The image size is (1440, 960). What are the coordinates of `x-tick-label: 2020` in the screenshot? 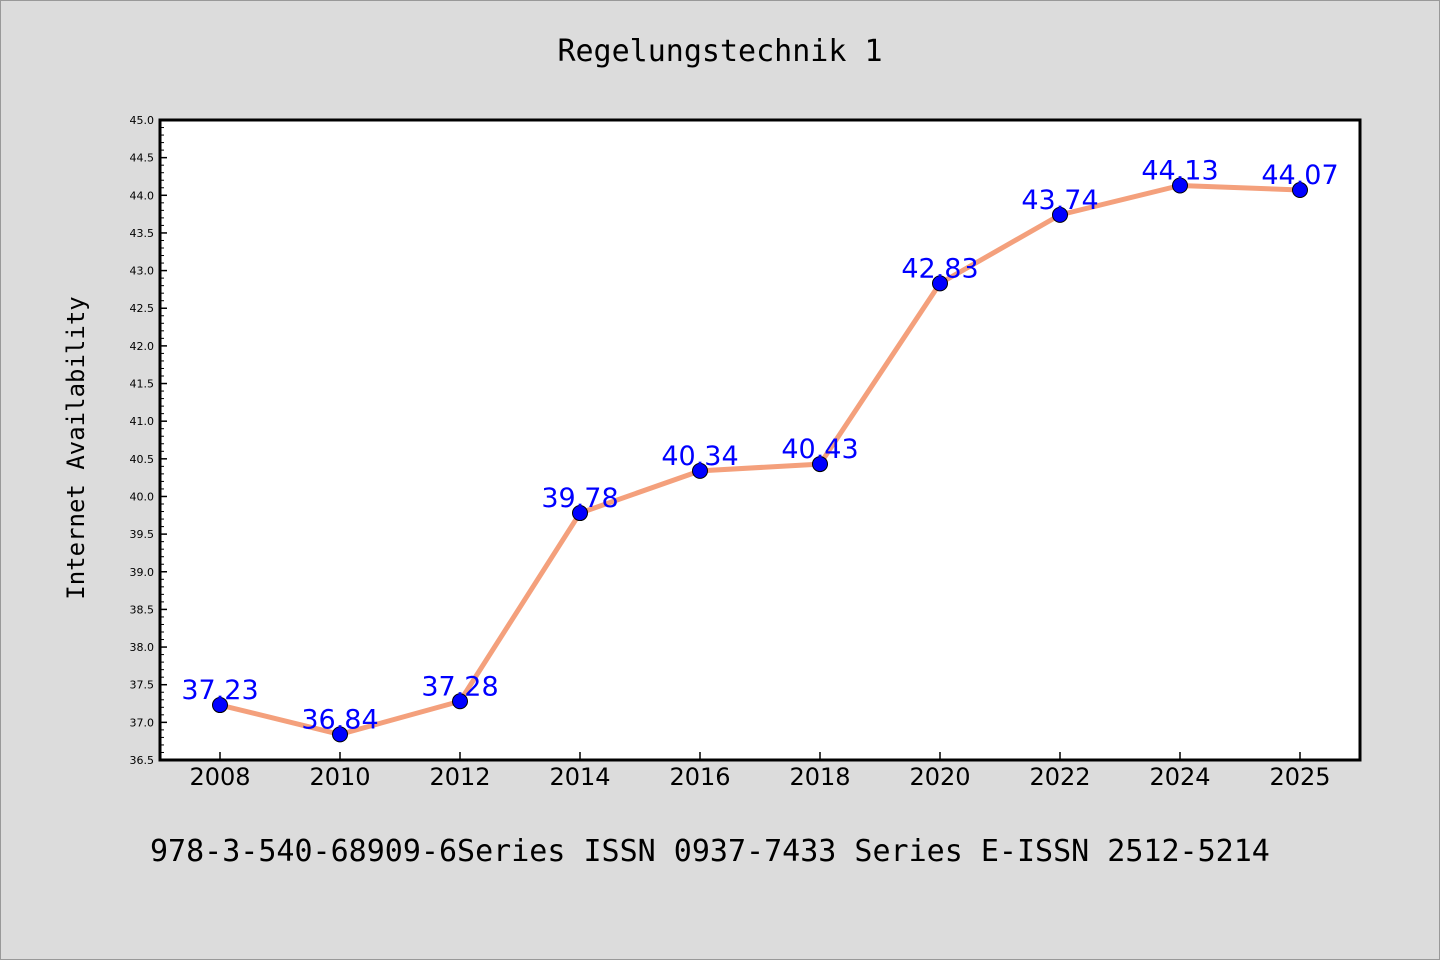 It's located at (939, 777).